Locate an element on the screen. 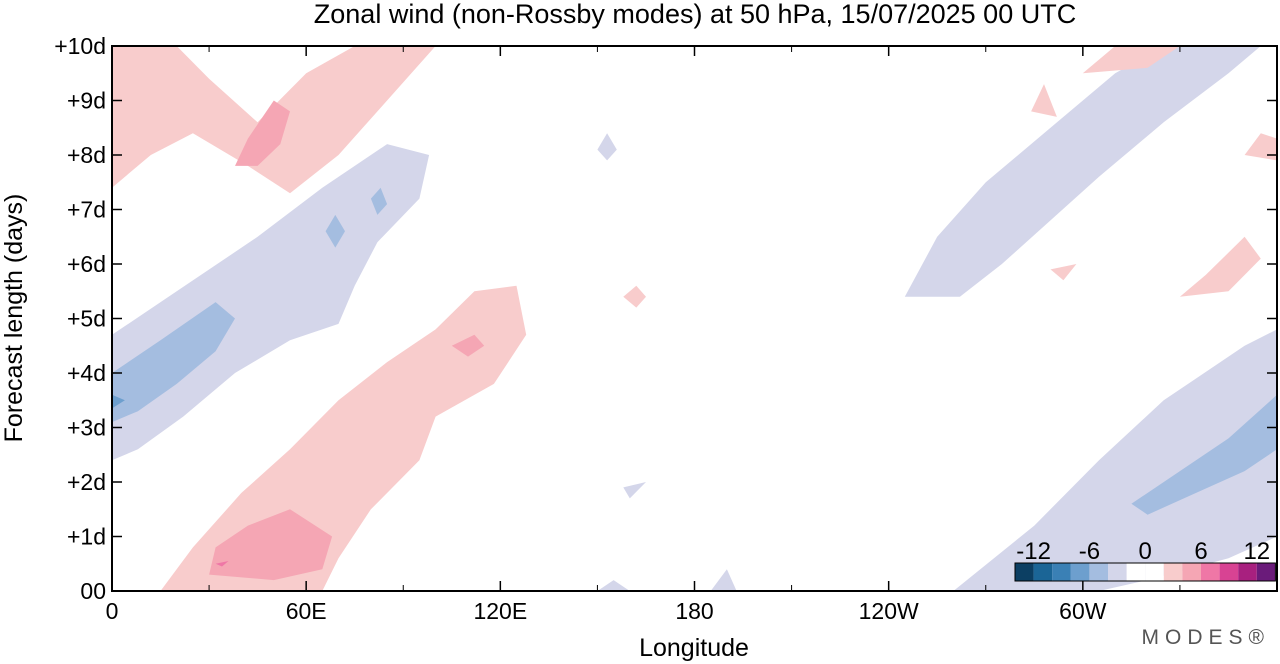  colorbar-label: -12 is located at coordinates (1033, 551).